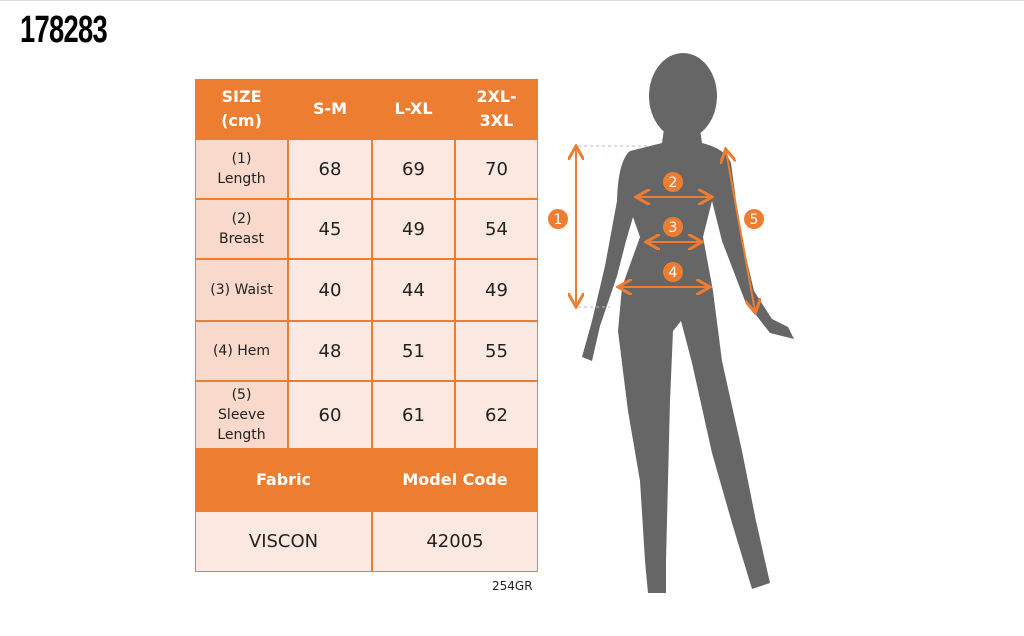 Image resolution: width=1024 pixels, height=636 pixels. Describe the element at coordinates (455, 541) in the screenshot. I see `detail-value: 42005` at that location.